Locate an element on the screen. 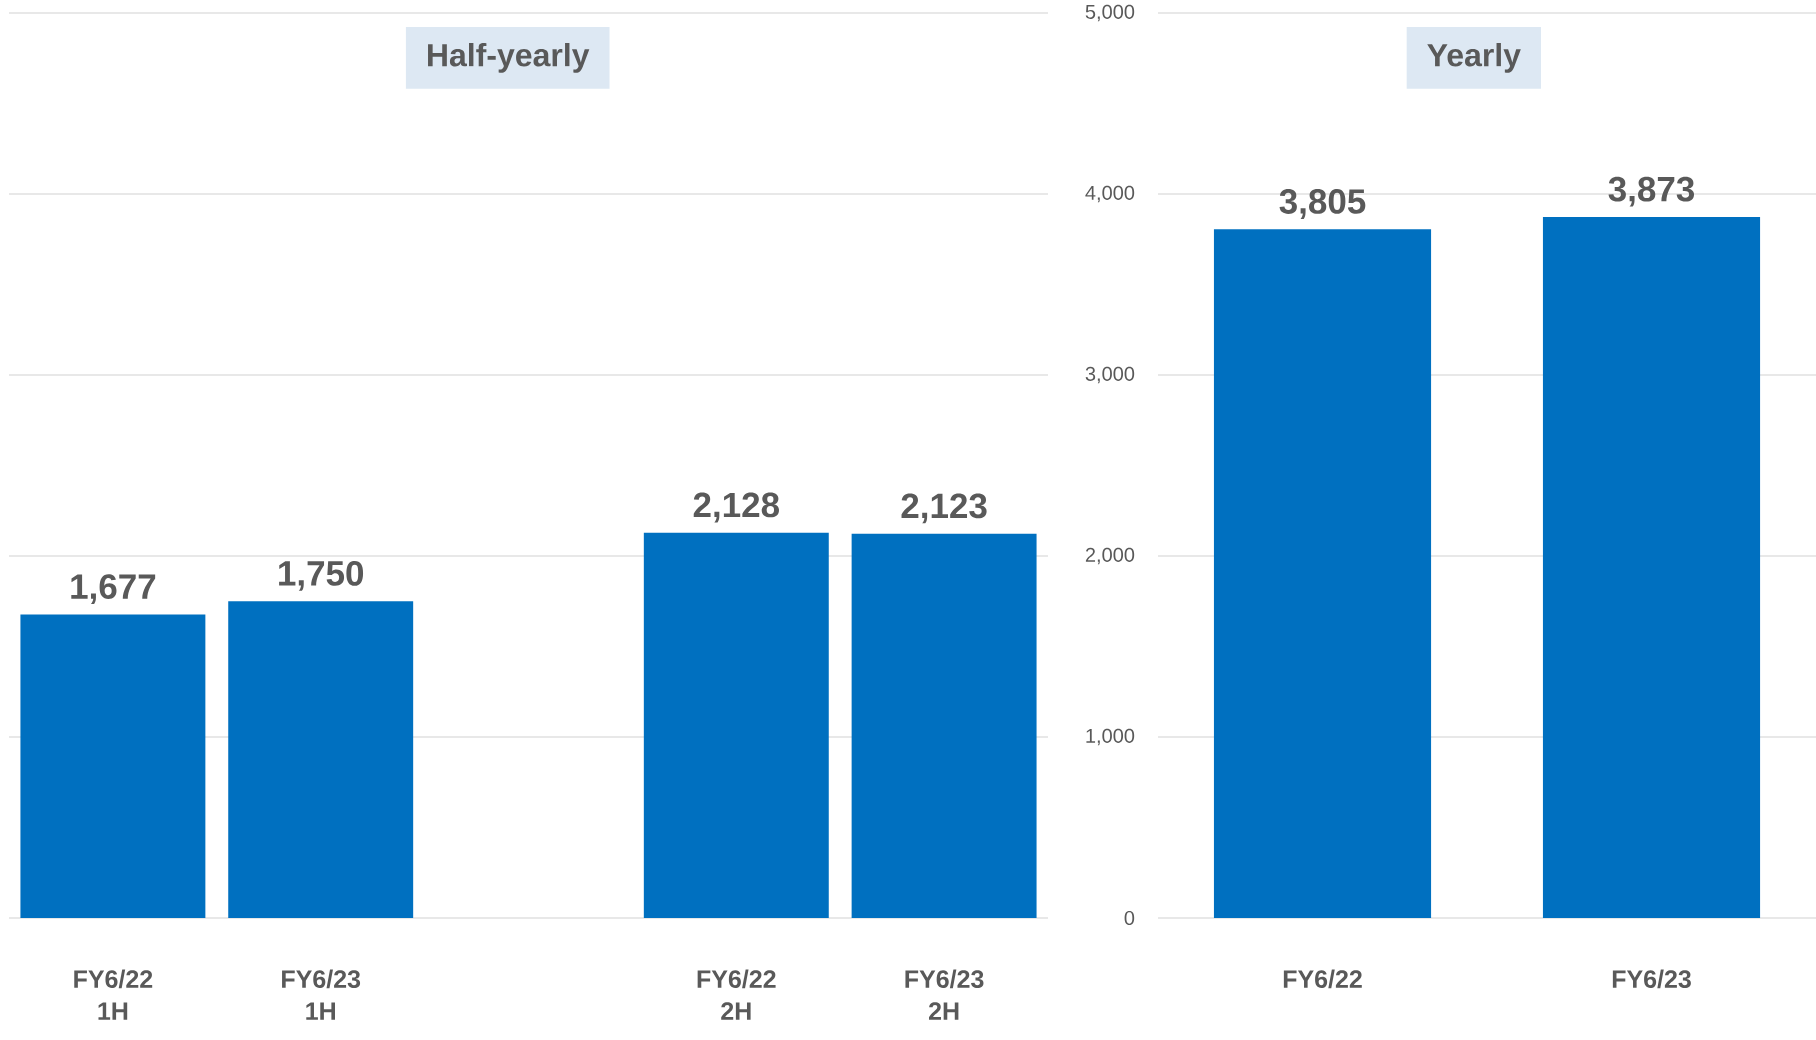  data-label: 1,750 is located at coordinates (321, 576).